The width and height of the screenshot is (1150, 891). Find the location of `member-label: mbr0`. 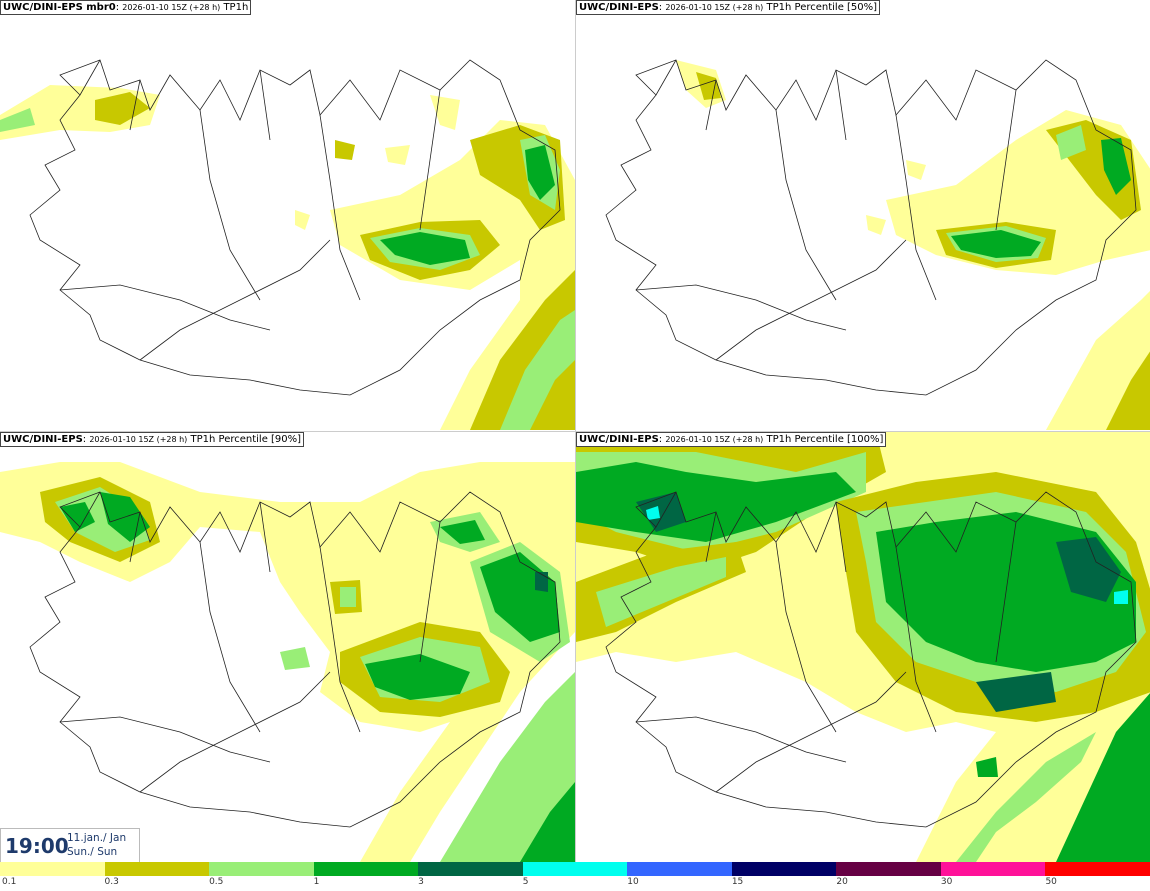

member-label: mbr0 is located at coordinates (99, 7).